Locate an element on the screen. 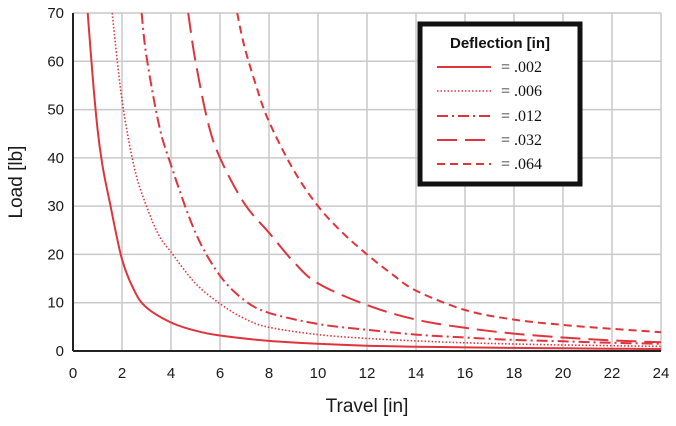 This screenshot has height=426, width=676. x-tick-labels: 0 2 4 6 8 10 12 14 16 18 20 22 24 is located at coordinates (369, 373).